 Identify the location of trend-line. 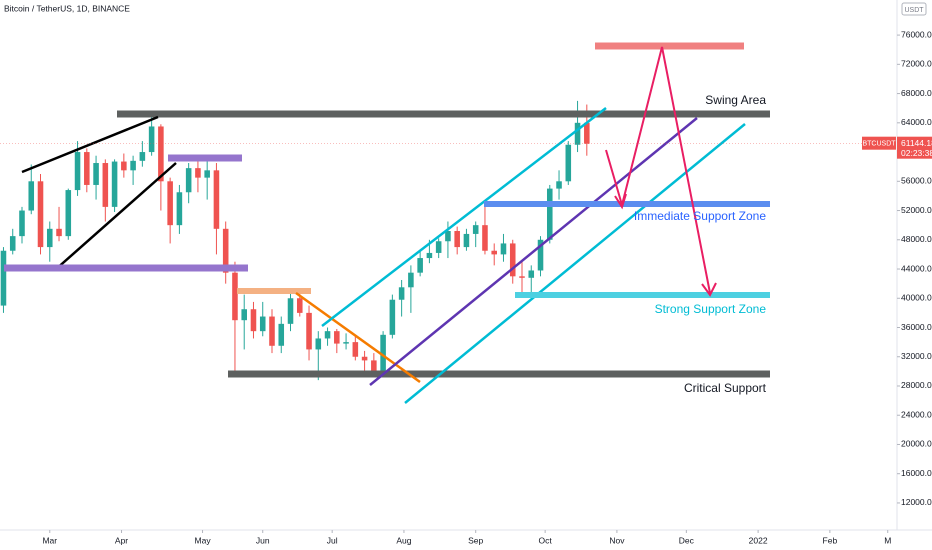
(115, 216).